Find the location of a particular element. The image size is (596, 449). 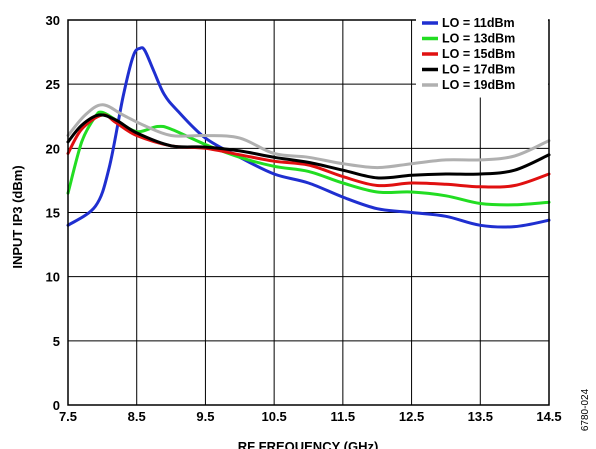

x-tick-label: 10.5 is located at coordinates (273, 416).